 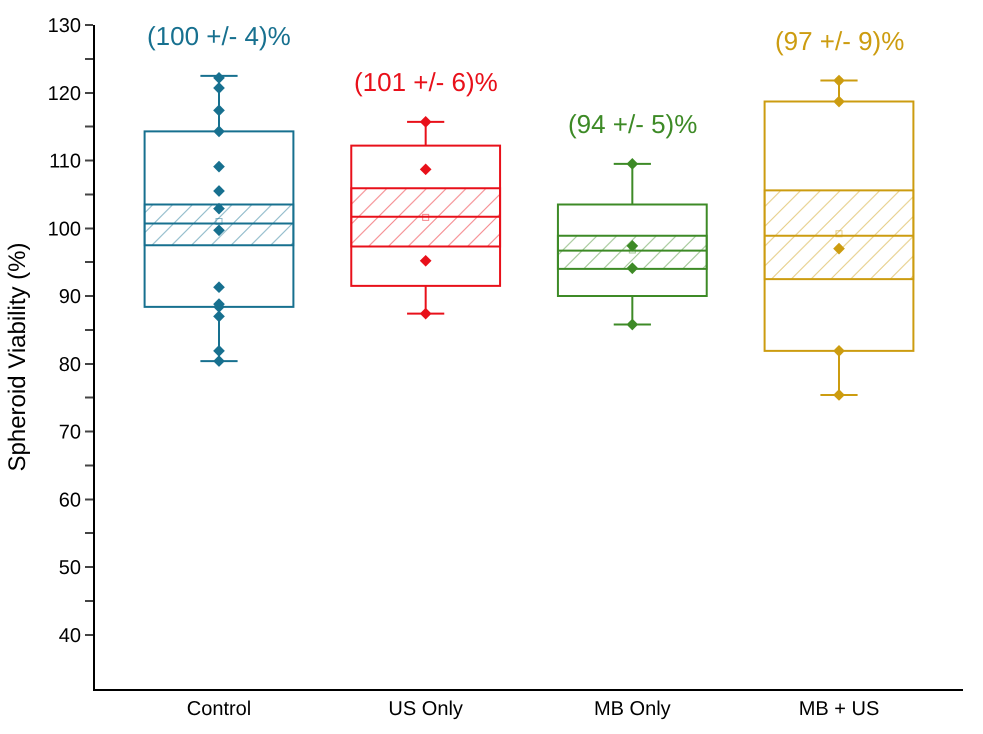 What do you see at coordinates (18, 357) in the screenshot?
I see `y-axis-title: Spheroid Viability (%)` at bounding box center [18, 357].